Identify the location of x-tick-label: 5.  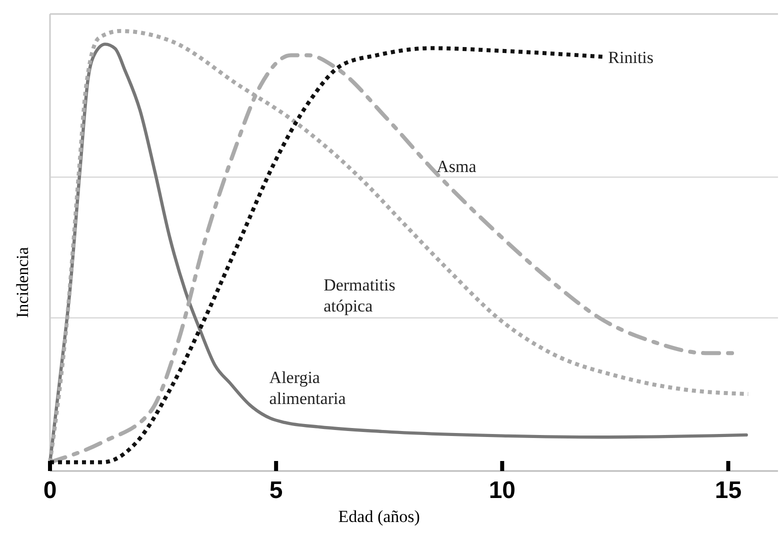
(276, 490).